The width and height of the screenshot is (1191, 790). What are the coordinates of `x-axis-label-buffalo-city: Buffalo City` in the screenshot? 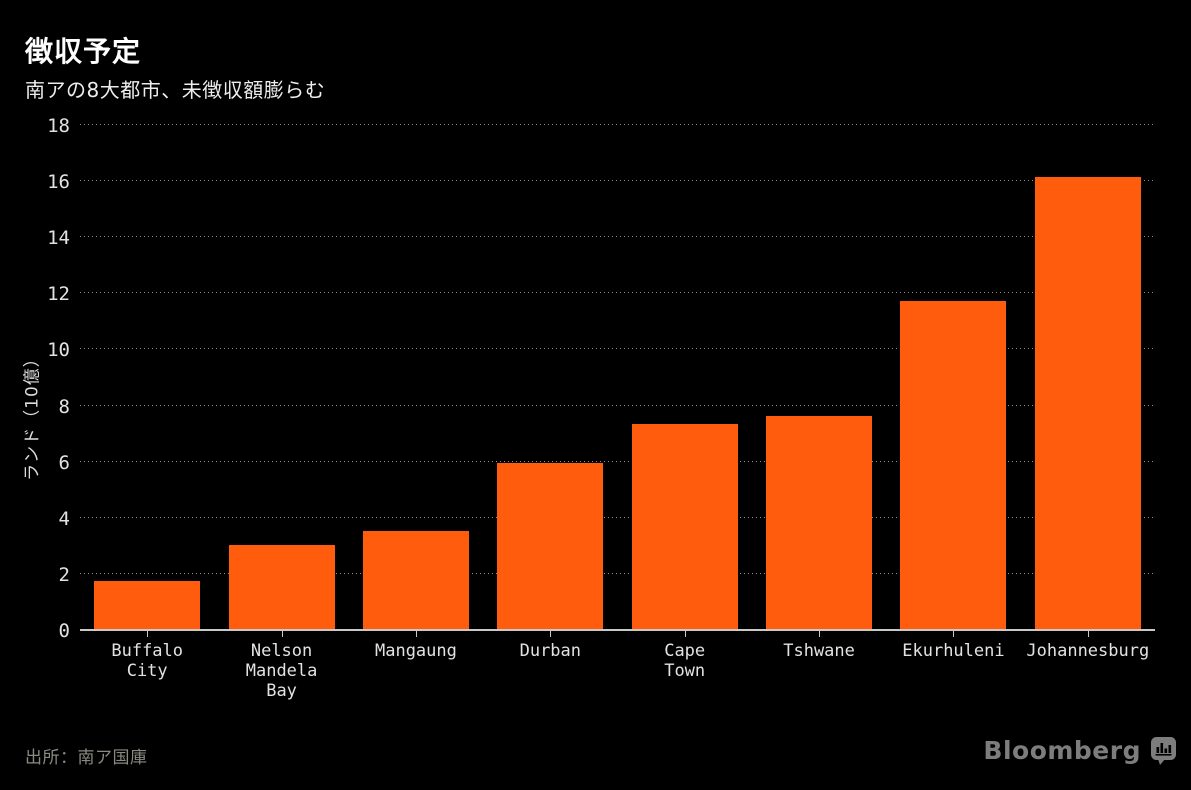 It's located at (147, 661).